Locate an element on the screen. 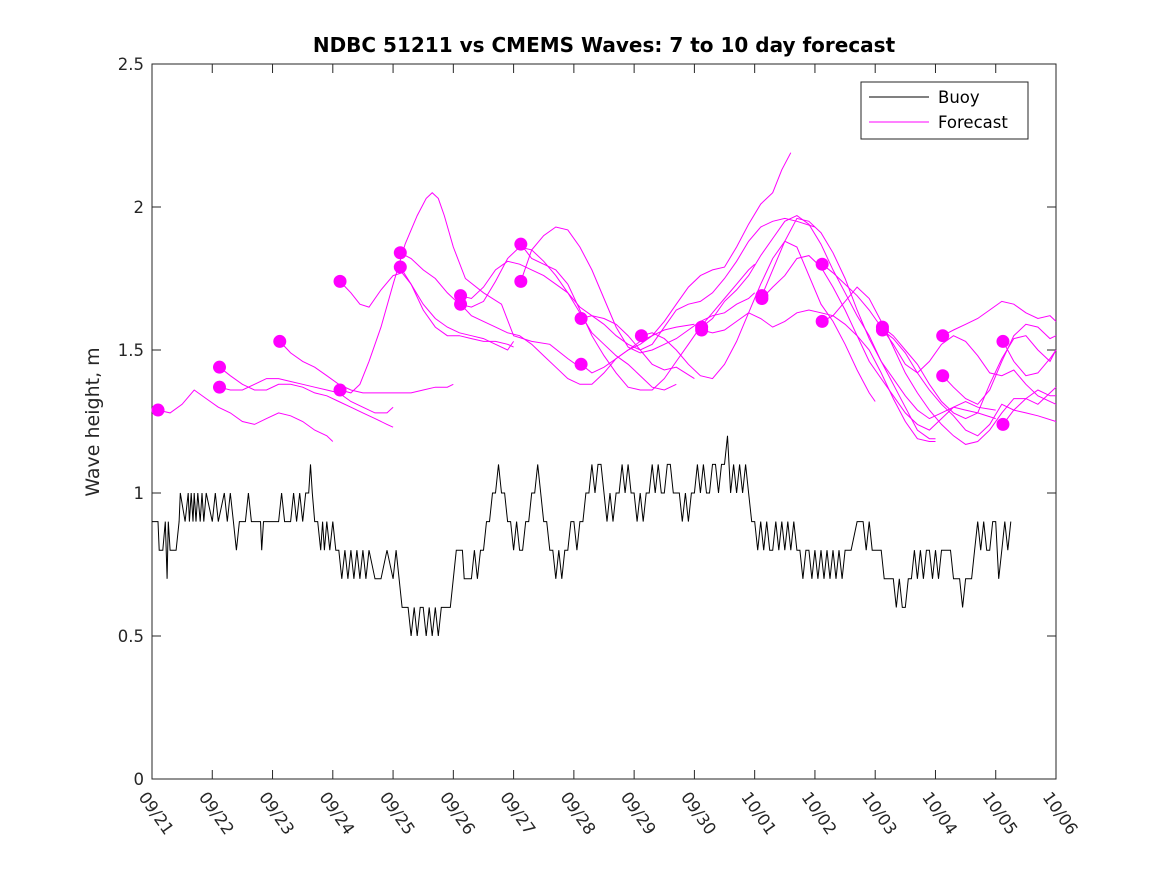 This screenshot has height=875, width=1167. legend-box is located at coordinates (944, 110).